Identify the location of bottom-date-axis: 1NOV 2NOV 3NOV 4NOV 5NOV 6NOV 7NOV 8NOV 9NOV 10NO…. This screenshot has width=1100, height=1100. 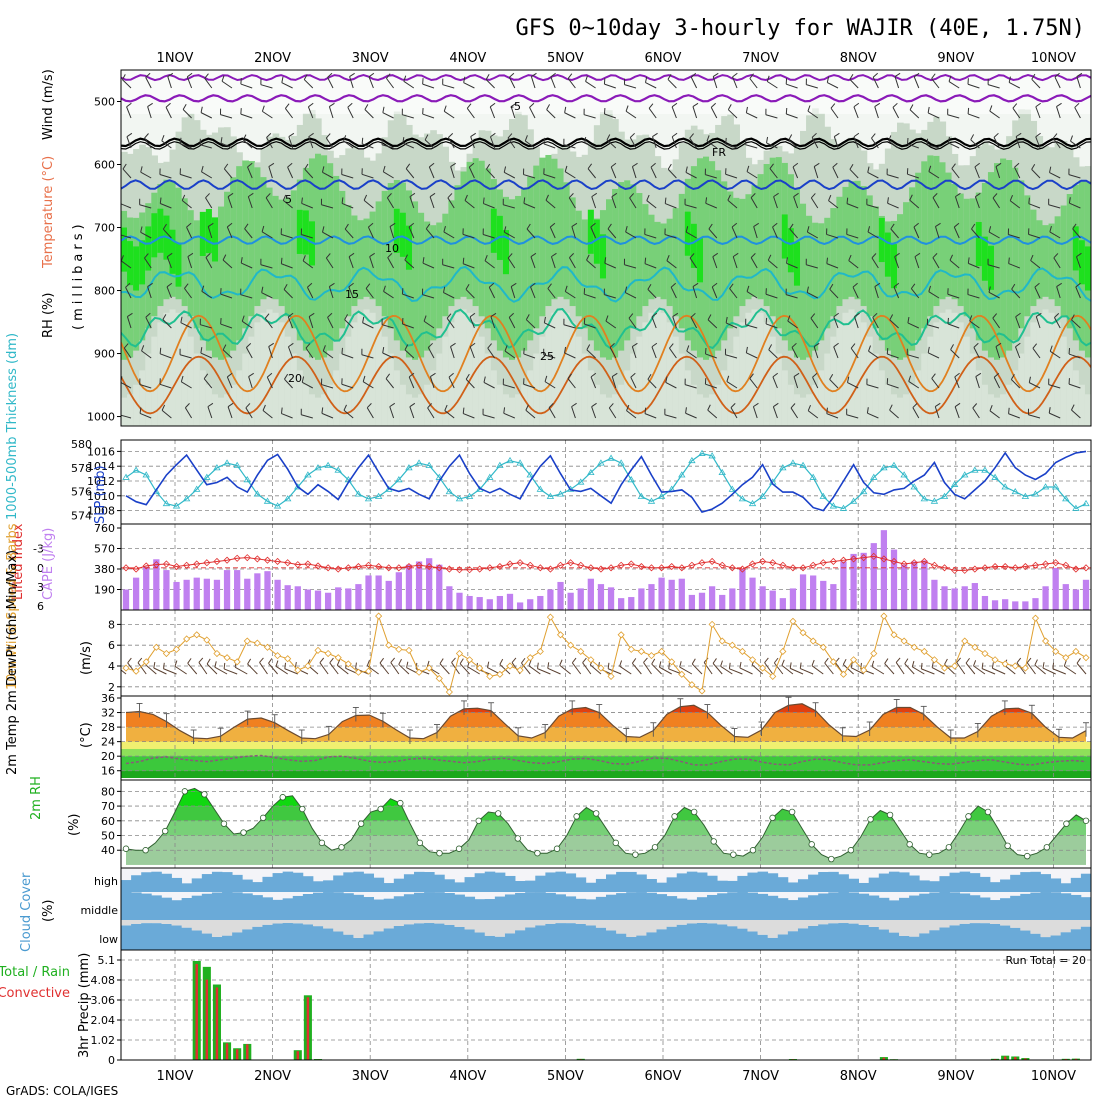
(617, 1076).